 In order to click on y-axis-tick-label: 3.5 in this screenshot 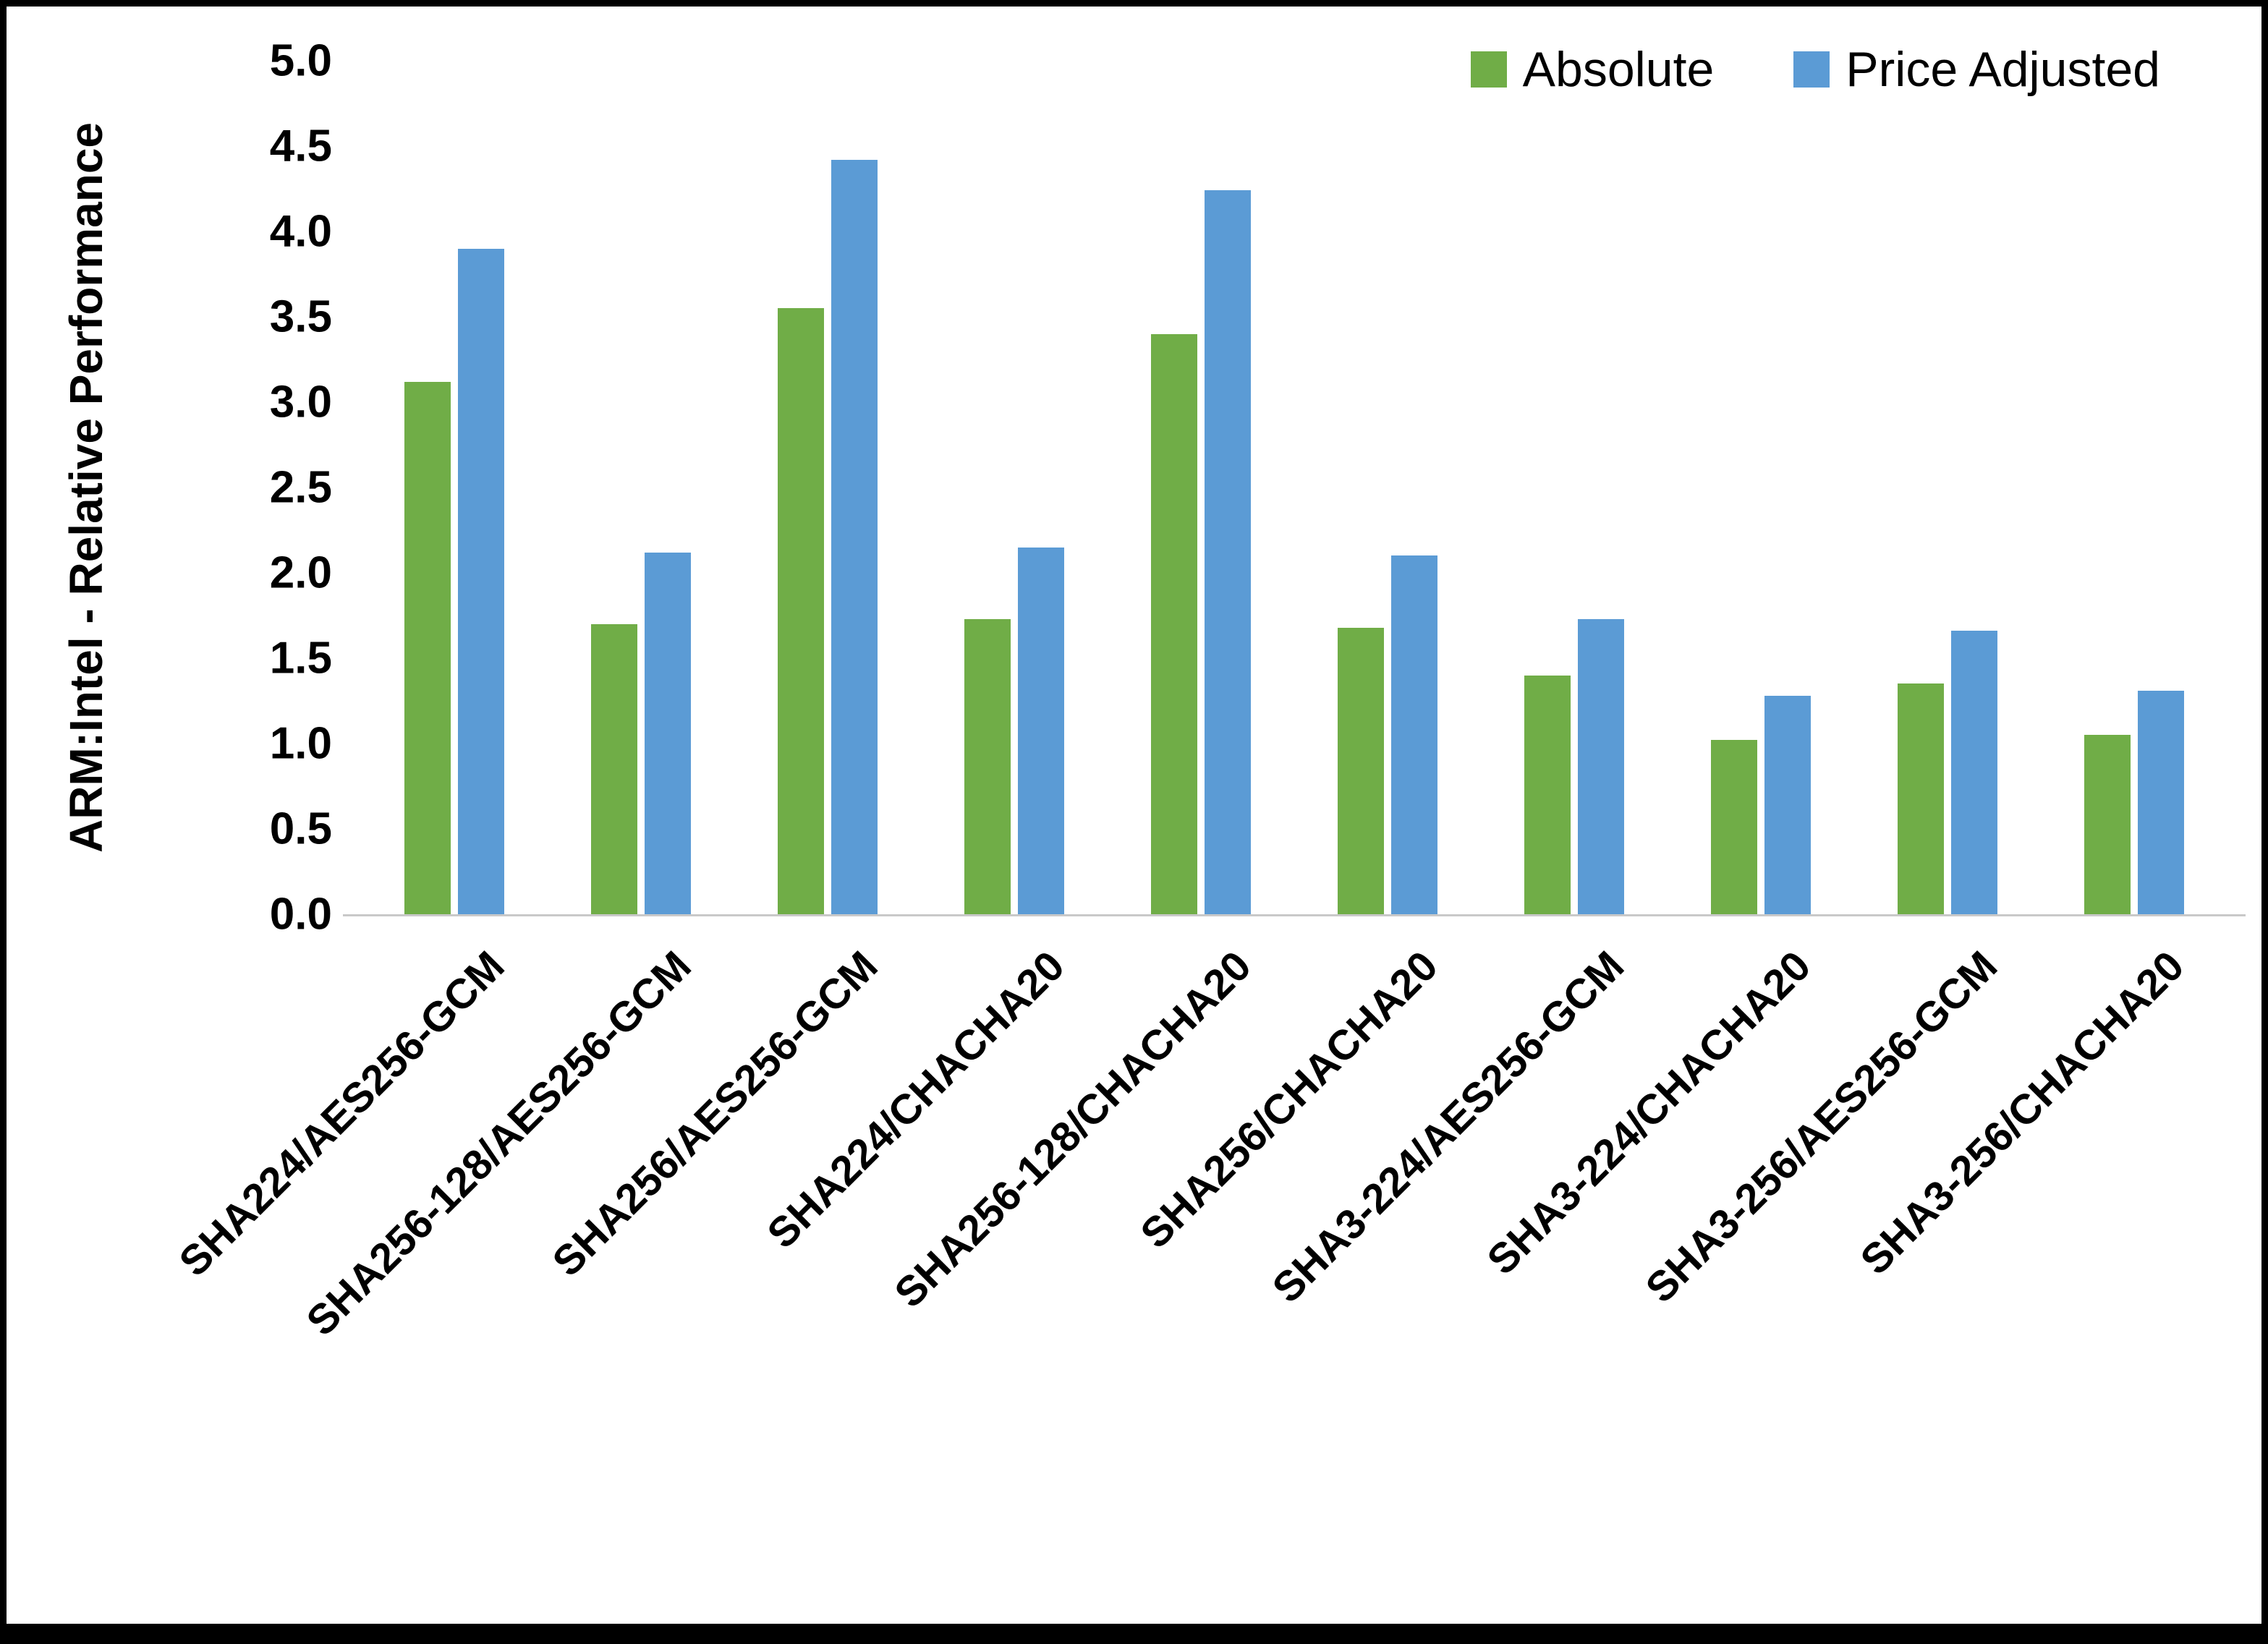, I will do `click(300, 316)`.